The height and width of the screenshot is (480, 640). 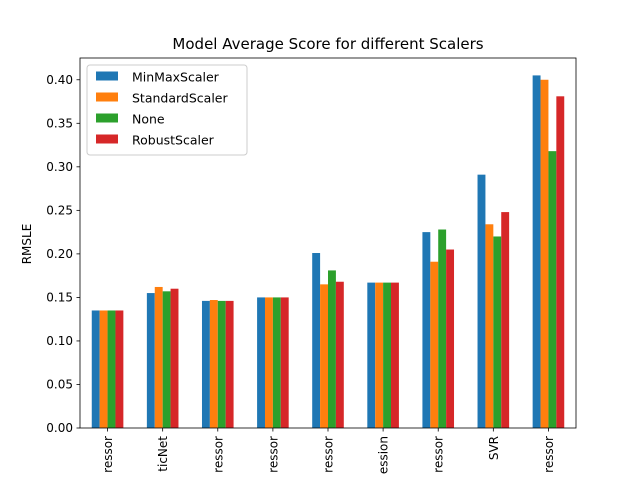 I want to click on y-ticks: 0.00 0.05 0.10 0.15 0.20 0.25 0.30 0.35 0.40, so click(x=63, y=254).